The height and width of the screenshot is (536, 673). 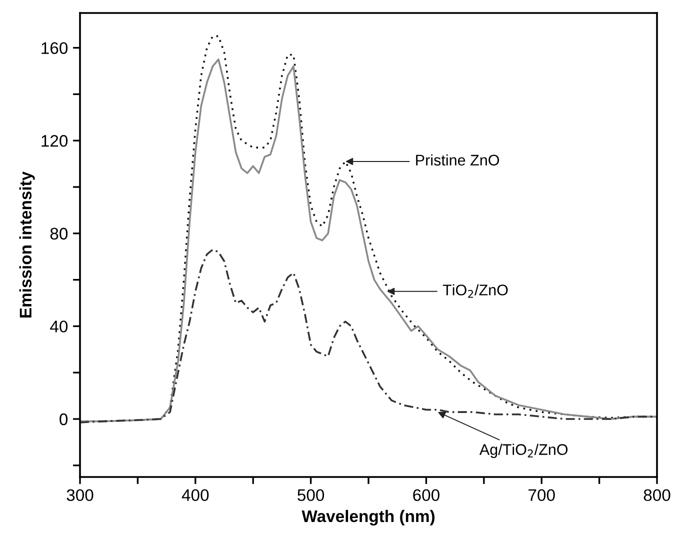 What do you see at coordinates (311, 495) in the screenshot?
I see `x-tick-label: 500` at bounding box center [311, 495].